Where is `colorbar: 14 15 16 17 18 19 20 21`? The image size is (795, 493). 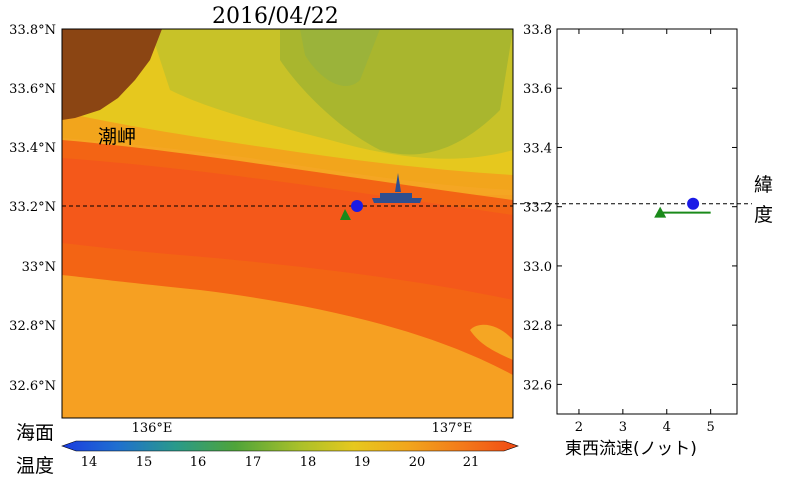
colorbar: 14 15 16 17 18 19 20 21 is located at coordinates (290, 455).